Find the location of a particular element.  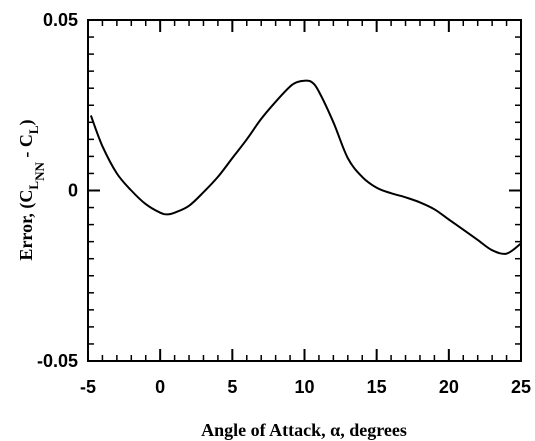

x-tick-label: 5 is located at coordinates (232, 387).